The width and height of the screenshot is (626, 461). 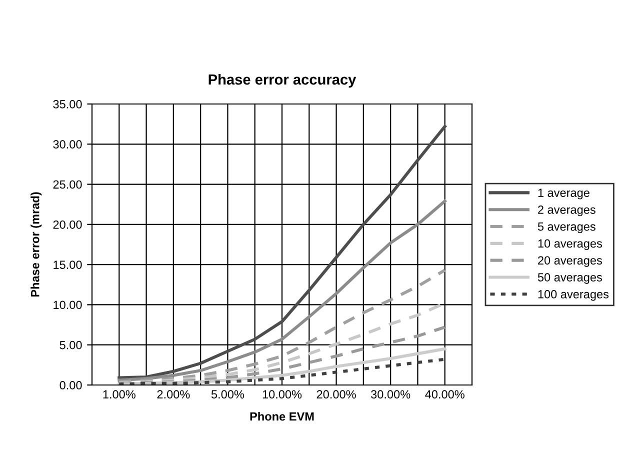 I want to click on y-tick-label: 25.00, so click(x=67, y=184).